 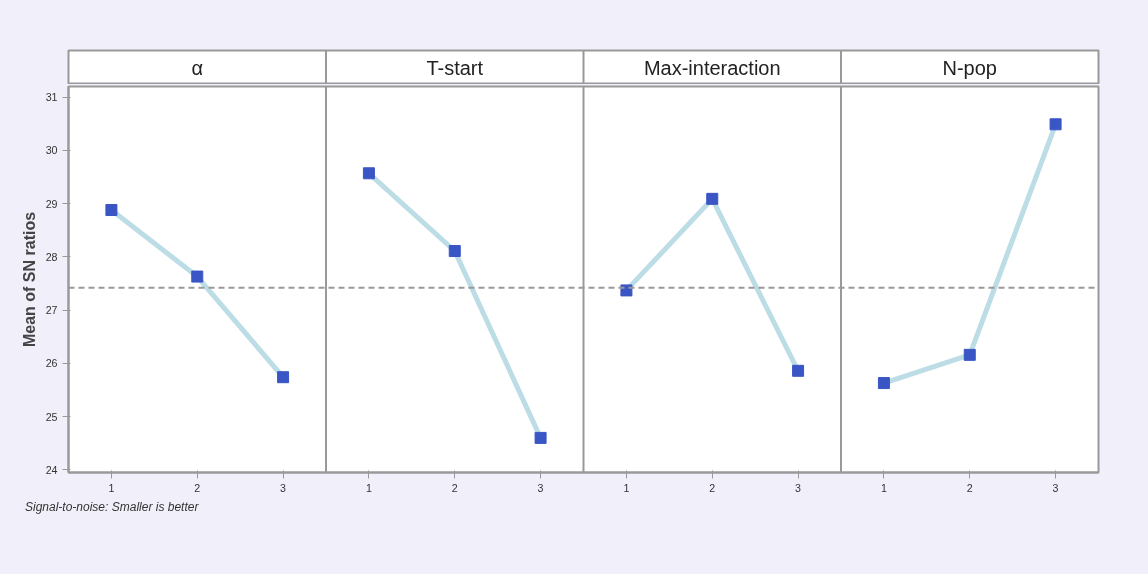 What do you see at coordinates (712, 67) in the screenshot?
I see `text: Max-interaction` at bounding box center [712, 67].